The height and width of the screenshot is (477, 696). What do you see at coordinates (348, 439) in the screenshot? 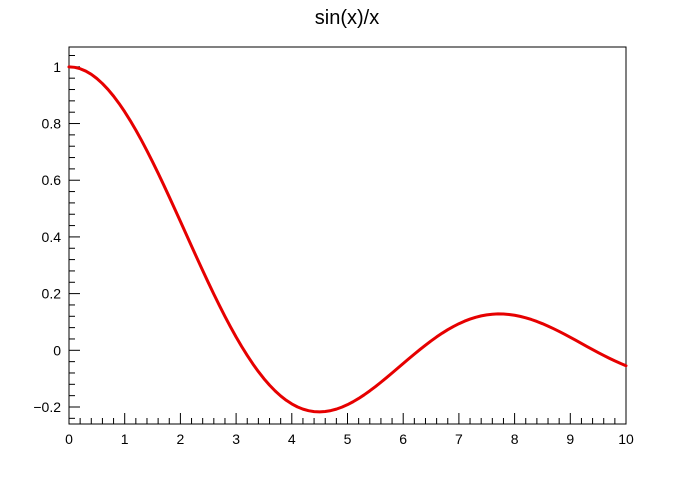
I see `x-tick-label: 5` at bounding box center [348, 439].